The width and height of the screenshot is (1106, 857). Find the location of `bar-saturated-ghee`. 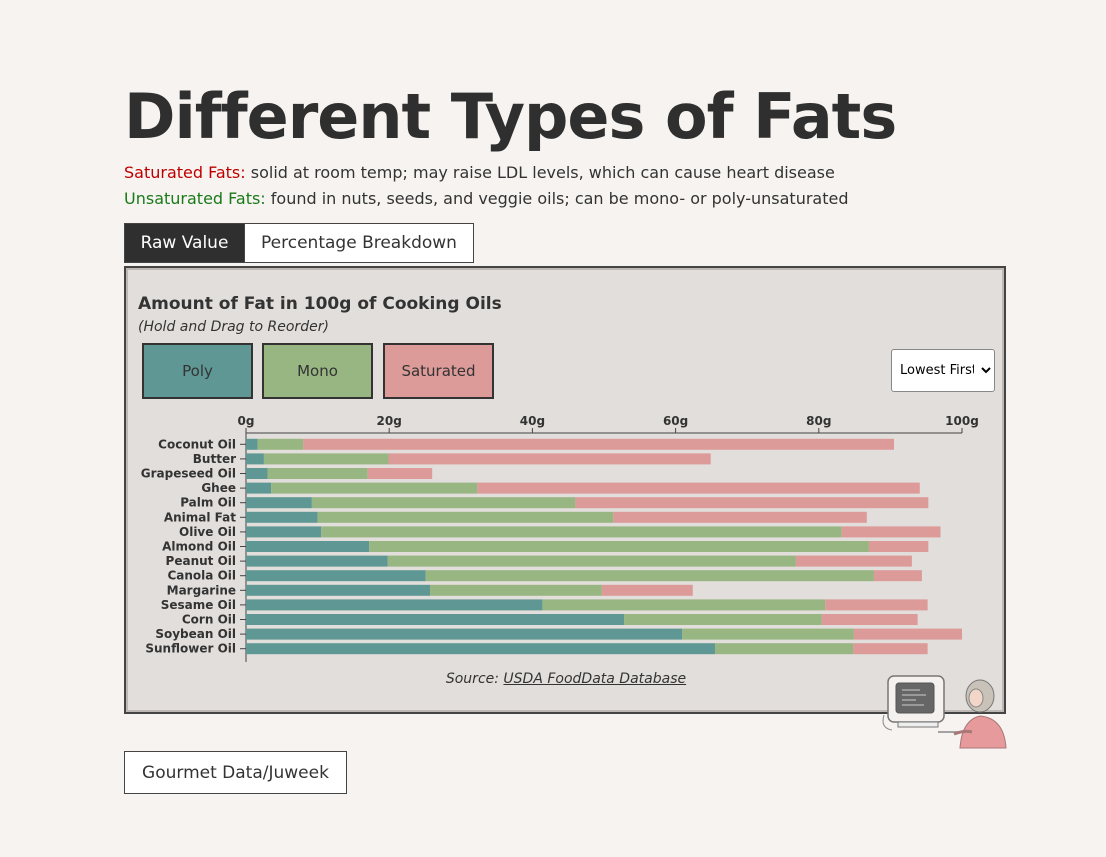

bar-saturated-ghee is located at coordinates (698, 488).